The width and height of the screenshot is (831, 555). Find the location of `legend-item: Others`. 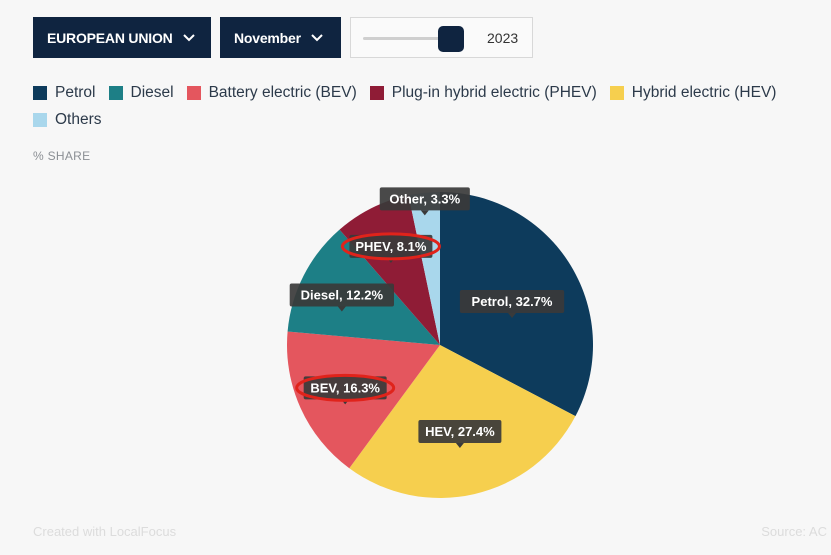

legend-item: Others is located at coordinates (67, 120).